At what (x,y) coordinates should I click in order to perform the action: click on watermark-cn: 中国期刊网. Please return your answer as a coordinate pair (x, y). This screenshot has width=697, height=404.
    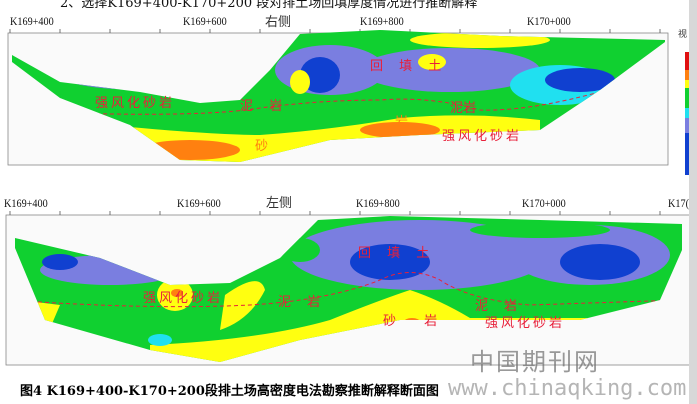
    Looking at the image, I should click on (535, 362).